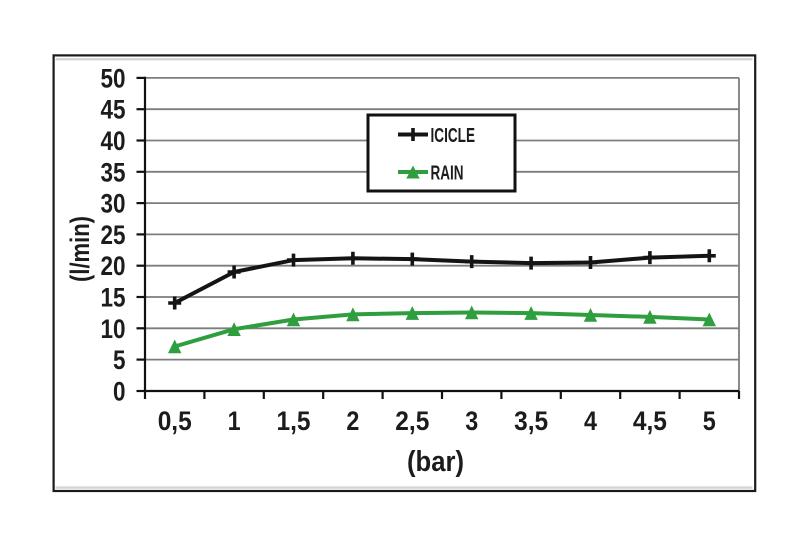  I want to click on svg-text: 35, so click(113, 172).